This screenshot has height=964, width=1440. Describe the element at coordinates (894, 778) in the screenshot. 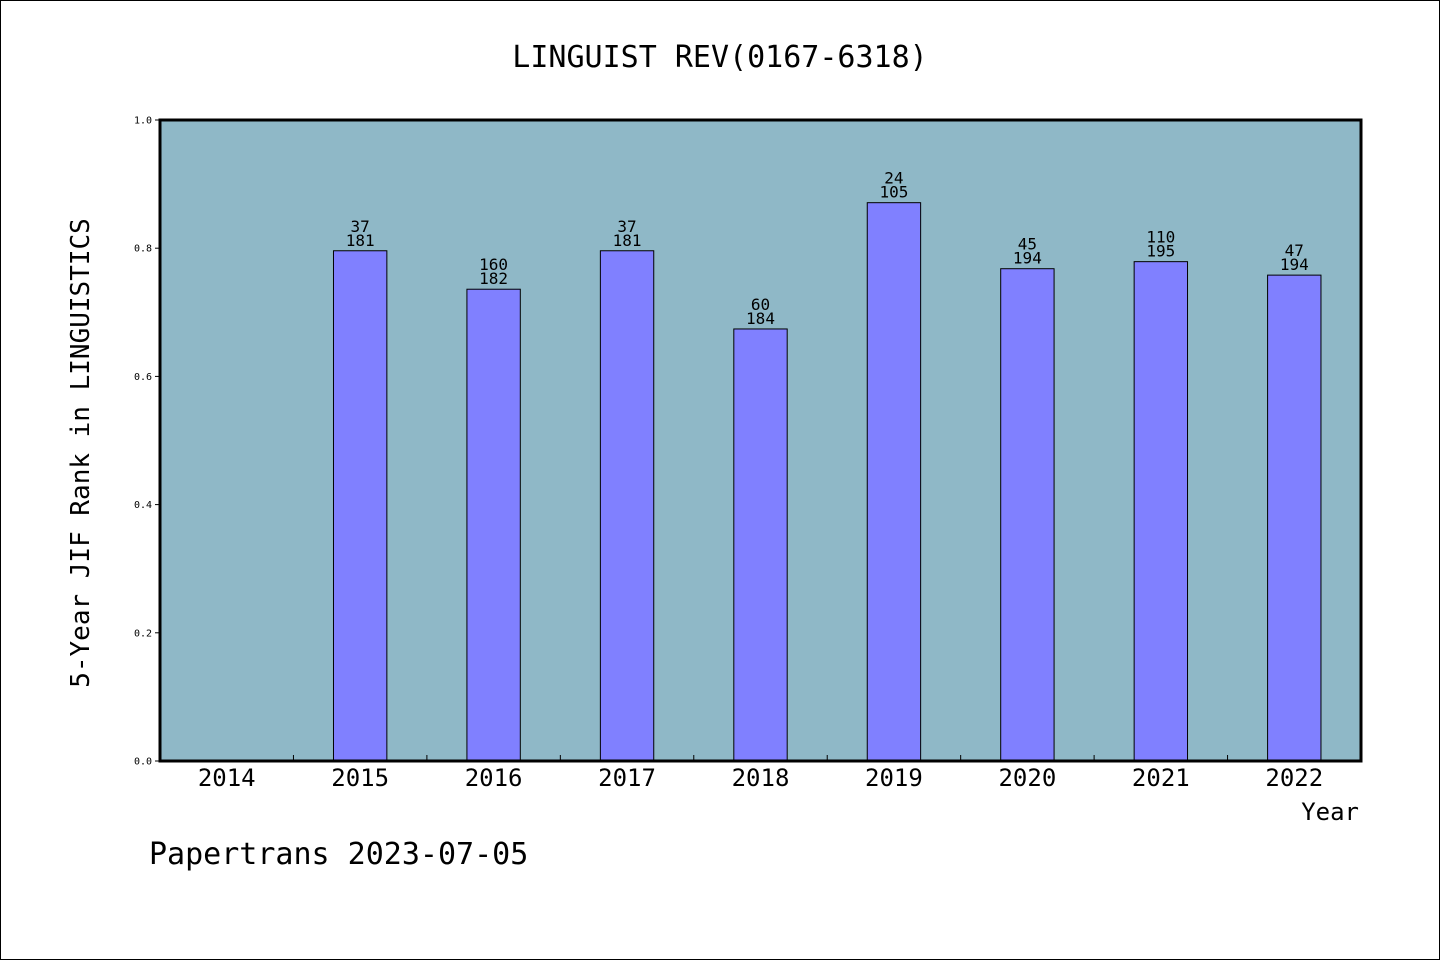

I see `x-tick-label: 2019` at that location.